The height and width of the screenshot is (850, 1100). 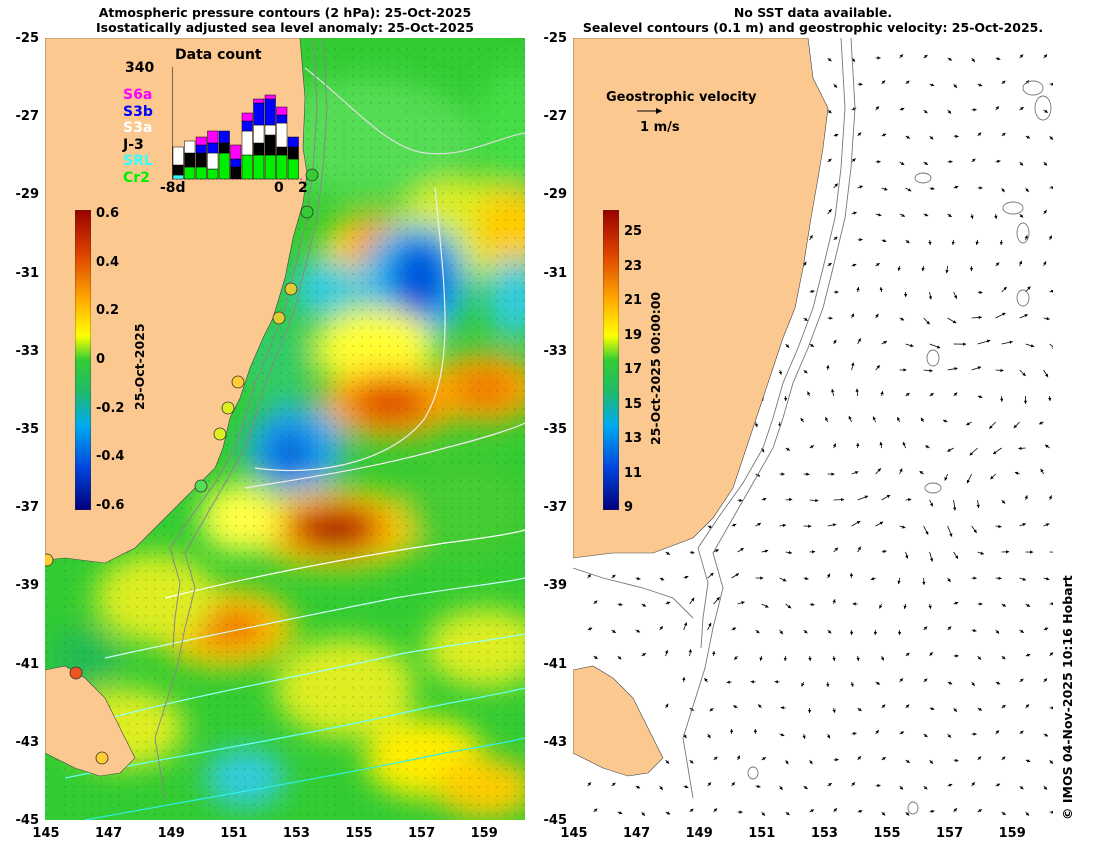 I want to click on sst-colorbar, so click(x=611, y=360).